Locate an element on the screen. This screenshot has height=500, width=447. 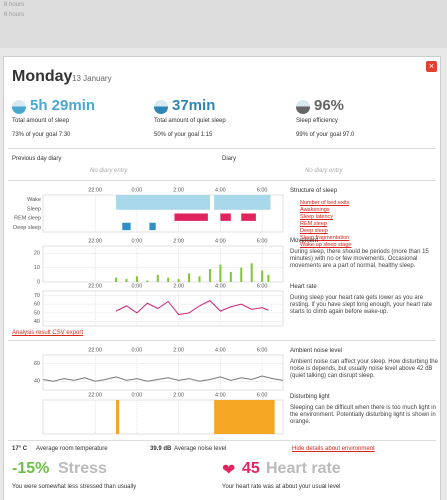
y-tick-label: 0 is located at coordinates (38, 282).